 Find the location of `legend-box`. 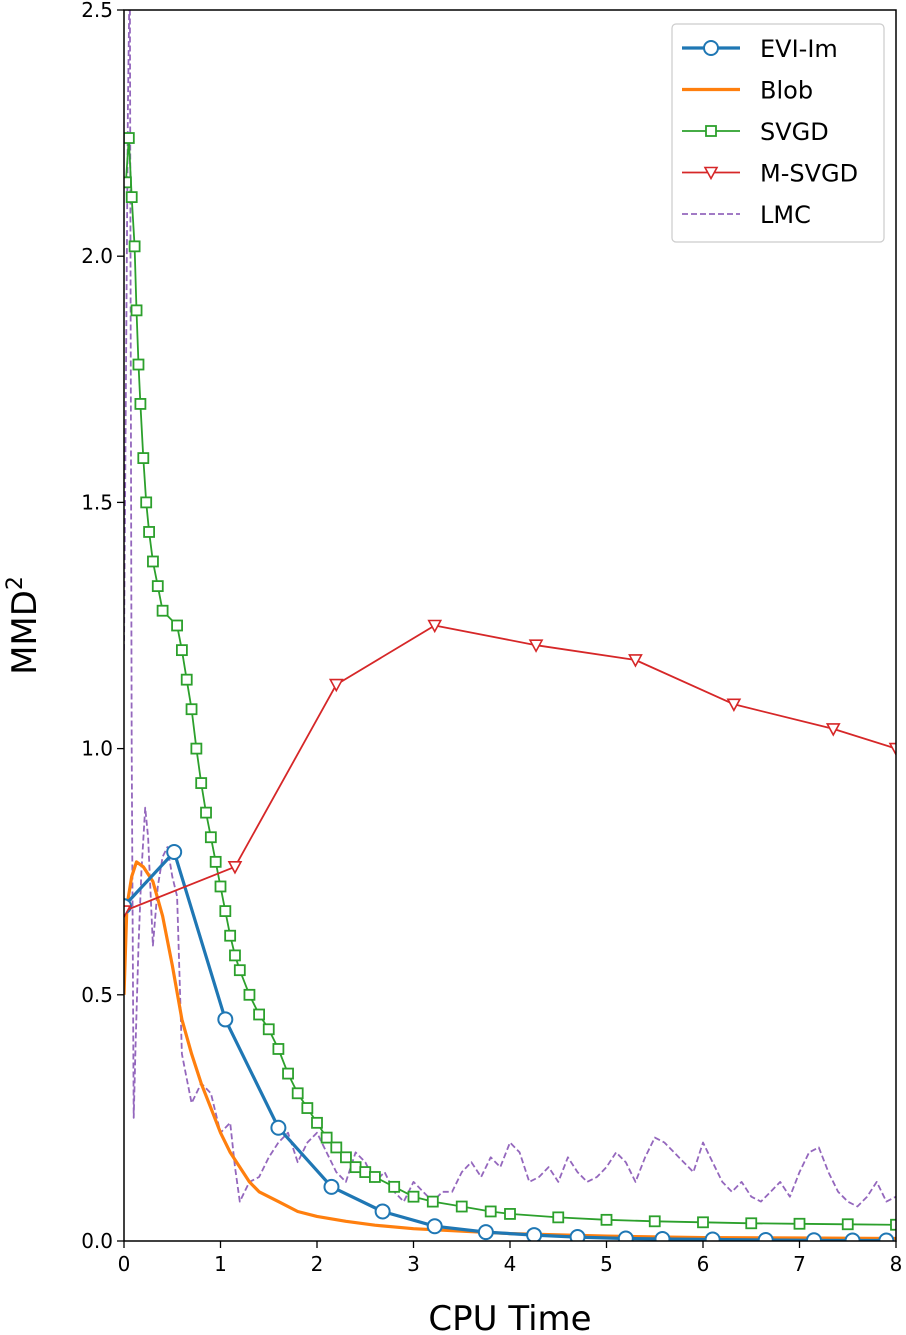

legend-box is located at coordinates (778, 133).